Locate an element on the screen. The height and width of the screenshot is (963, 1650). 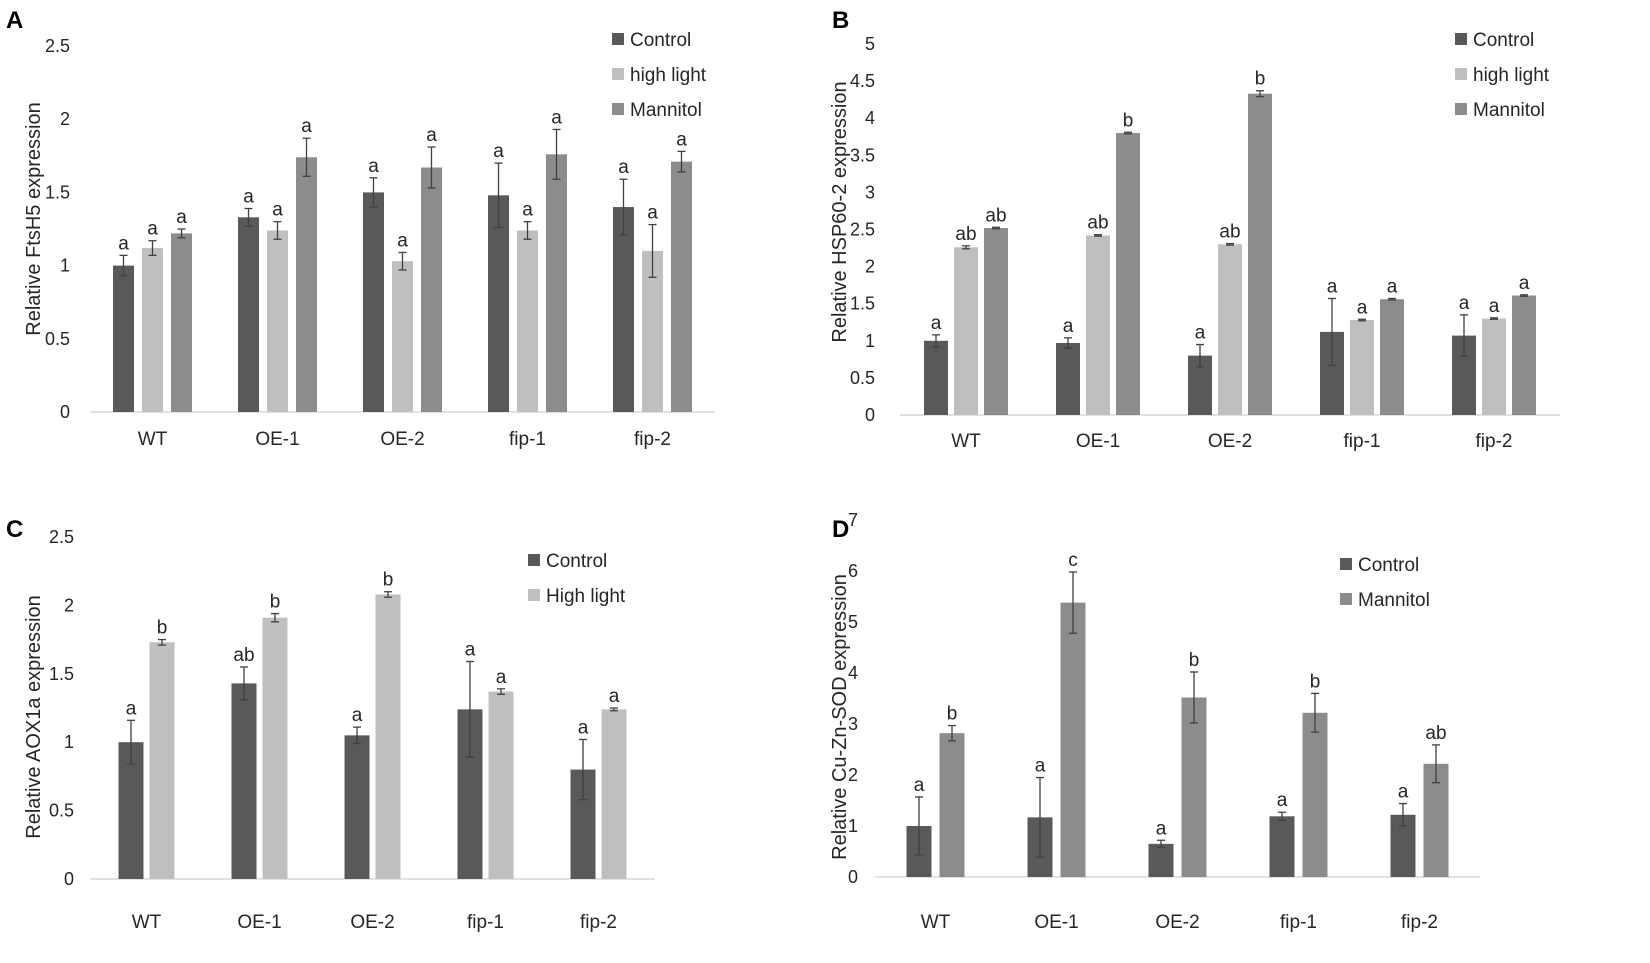
legend-label: Mannitol is located at coordinates (666, 110).